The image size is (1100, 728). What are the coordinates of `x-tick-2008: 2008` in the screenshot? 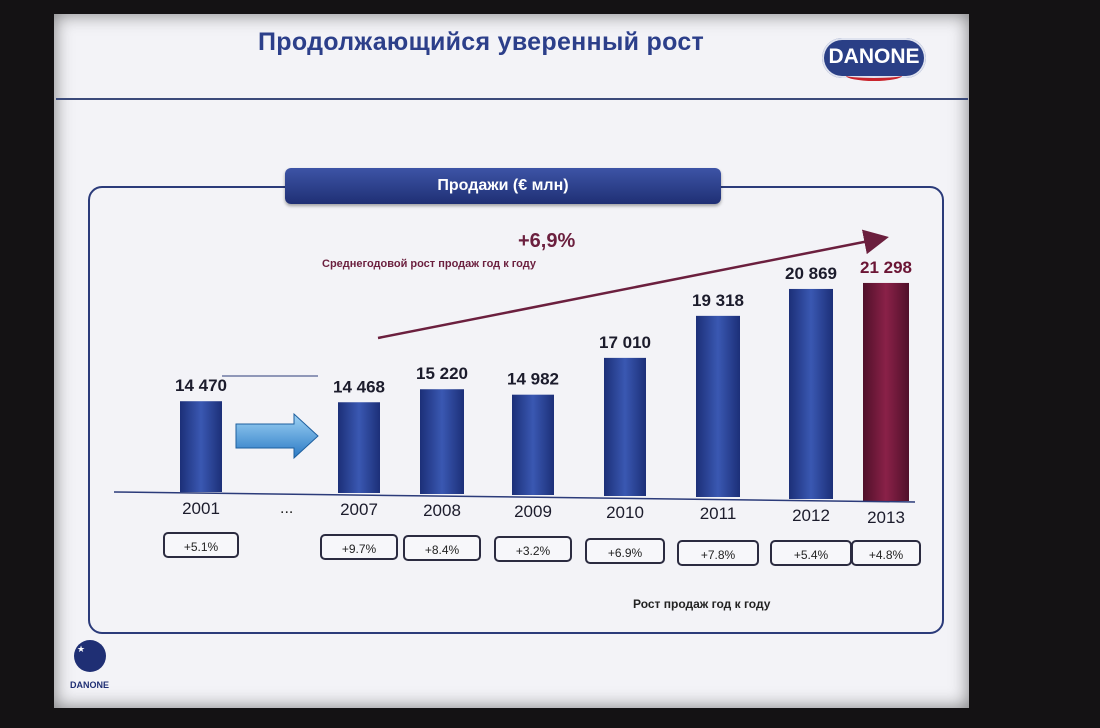 It's located at (442, 510).